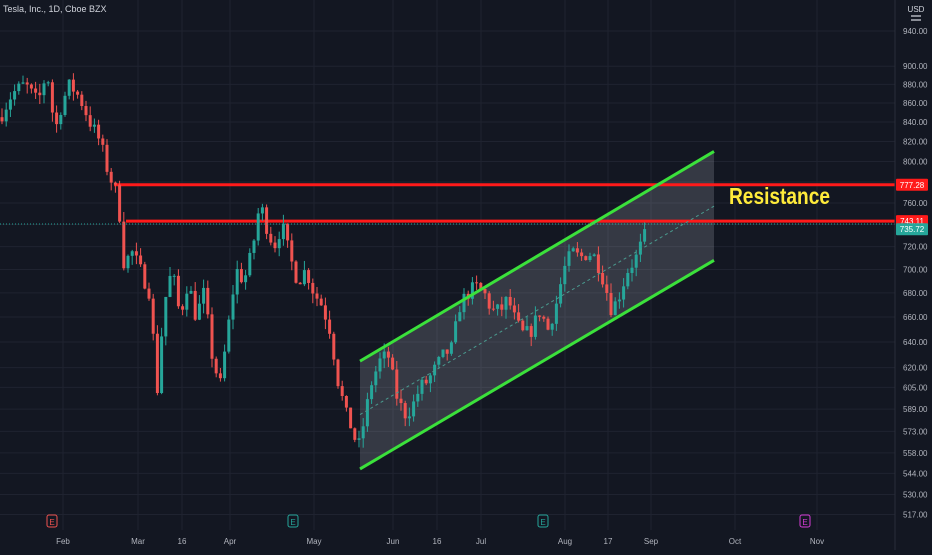 The image size is (932, 555). What do you see at coordinates (912, 184) in the screenshot?
I see `price-tag` at bounding box center [912, 184].